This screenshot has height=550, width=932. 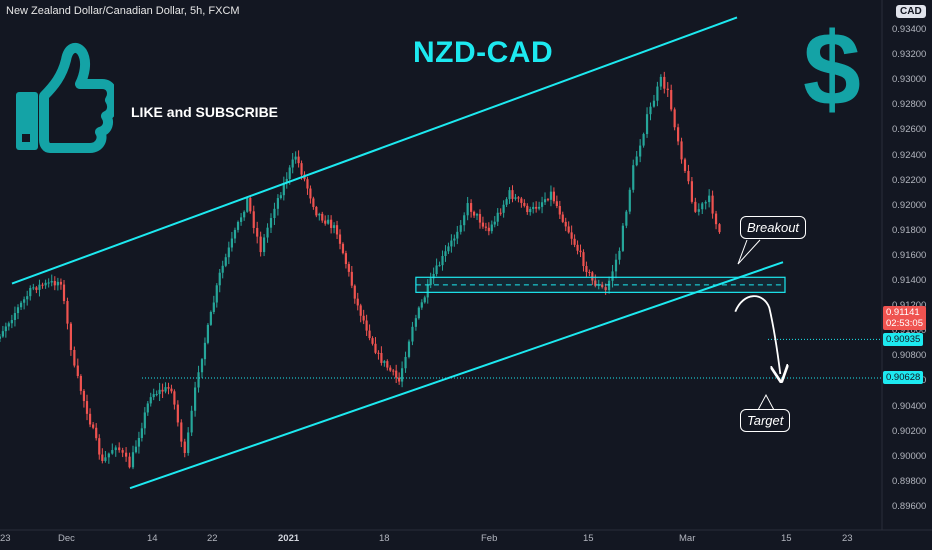 What do you see at coordinates (909, 80) in the screenshot?
I see `price-tick-label: 0.93000` at bounding box center [909, 80].